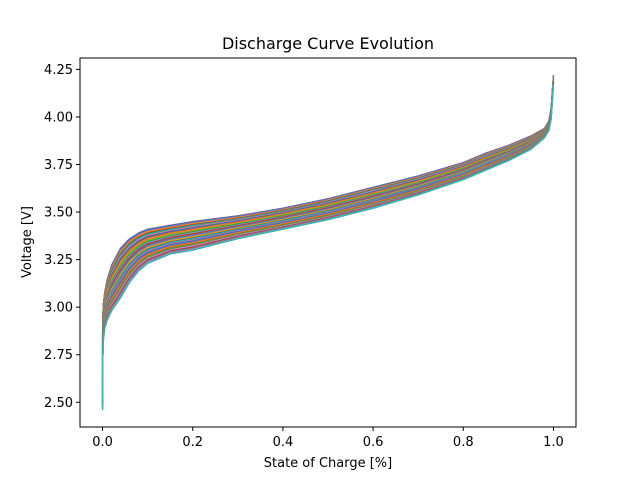  I want to click on x-axis-label: State of Charge [%], so click(328, 463).